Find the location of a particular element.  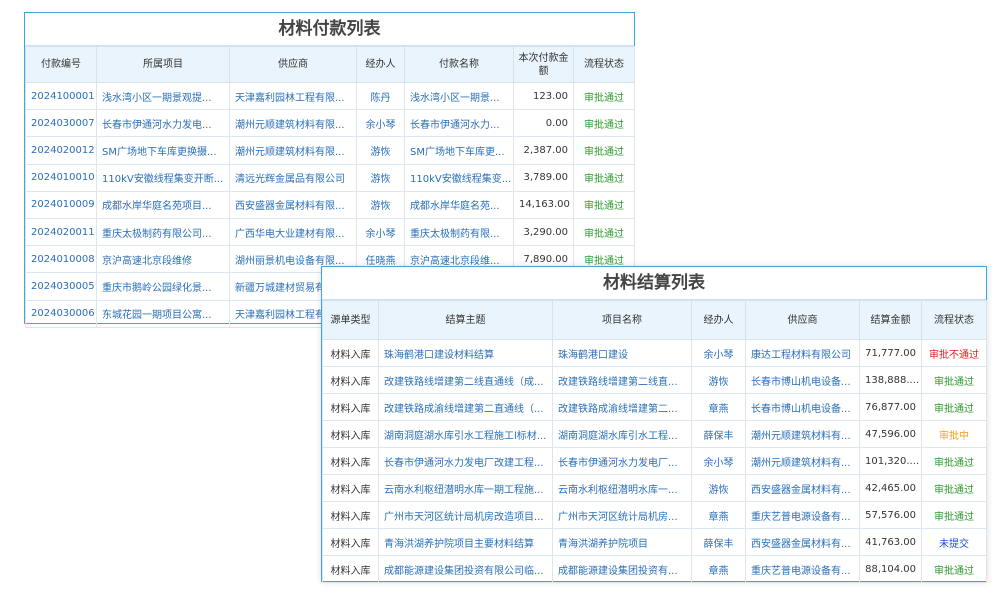

cell: 3,789.00 is located at coordinates (543, 177).